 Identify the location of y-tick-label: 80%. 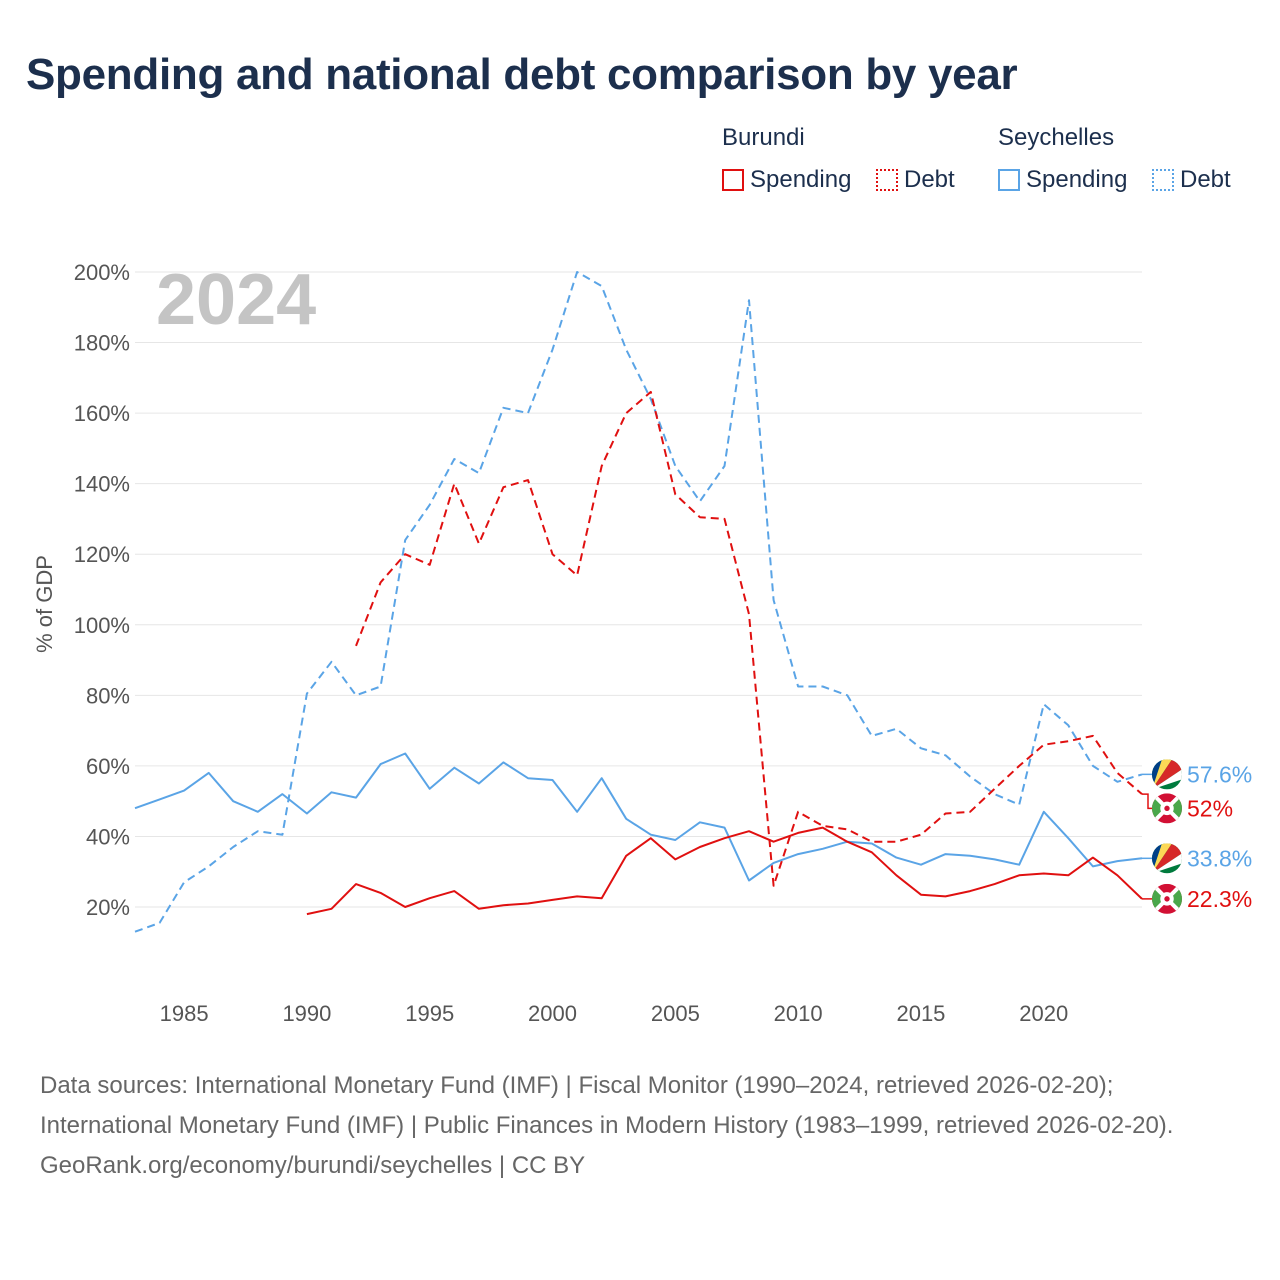
(108, 695).